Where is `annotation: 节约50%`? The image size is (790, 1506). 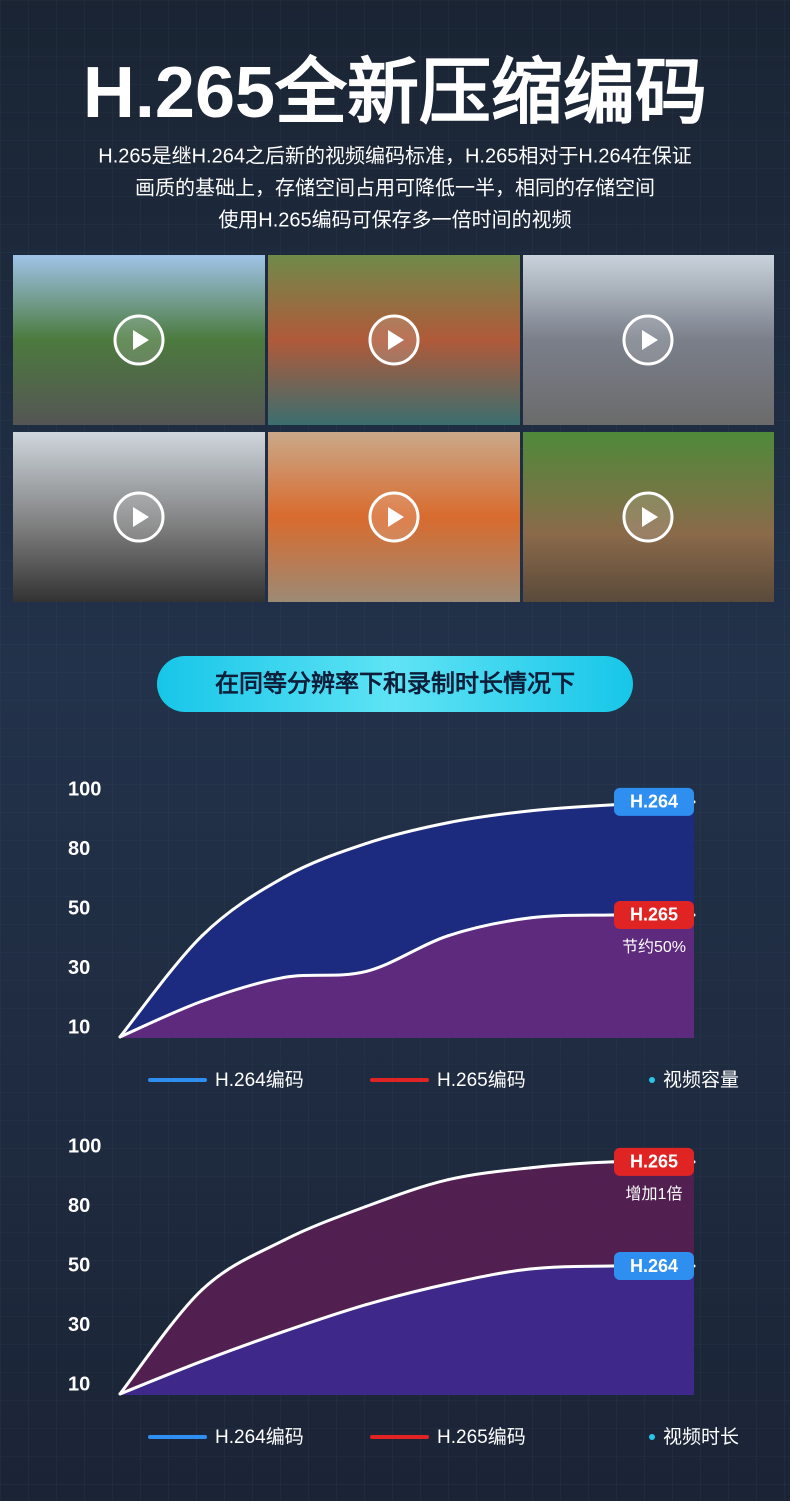 annotation: 节约50% is located at coordinates (654, 947).